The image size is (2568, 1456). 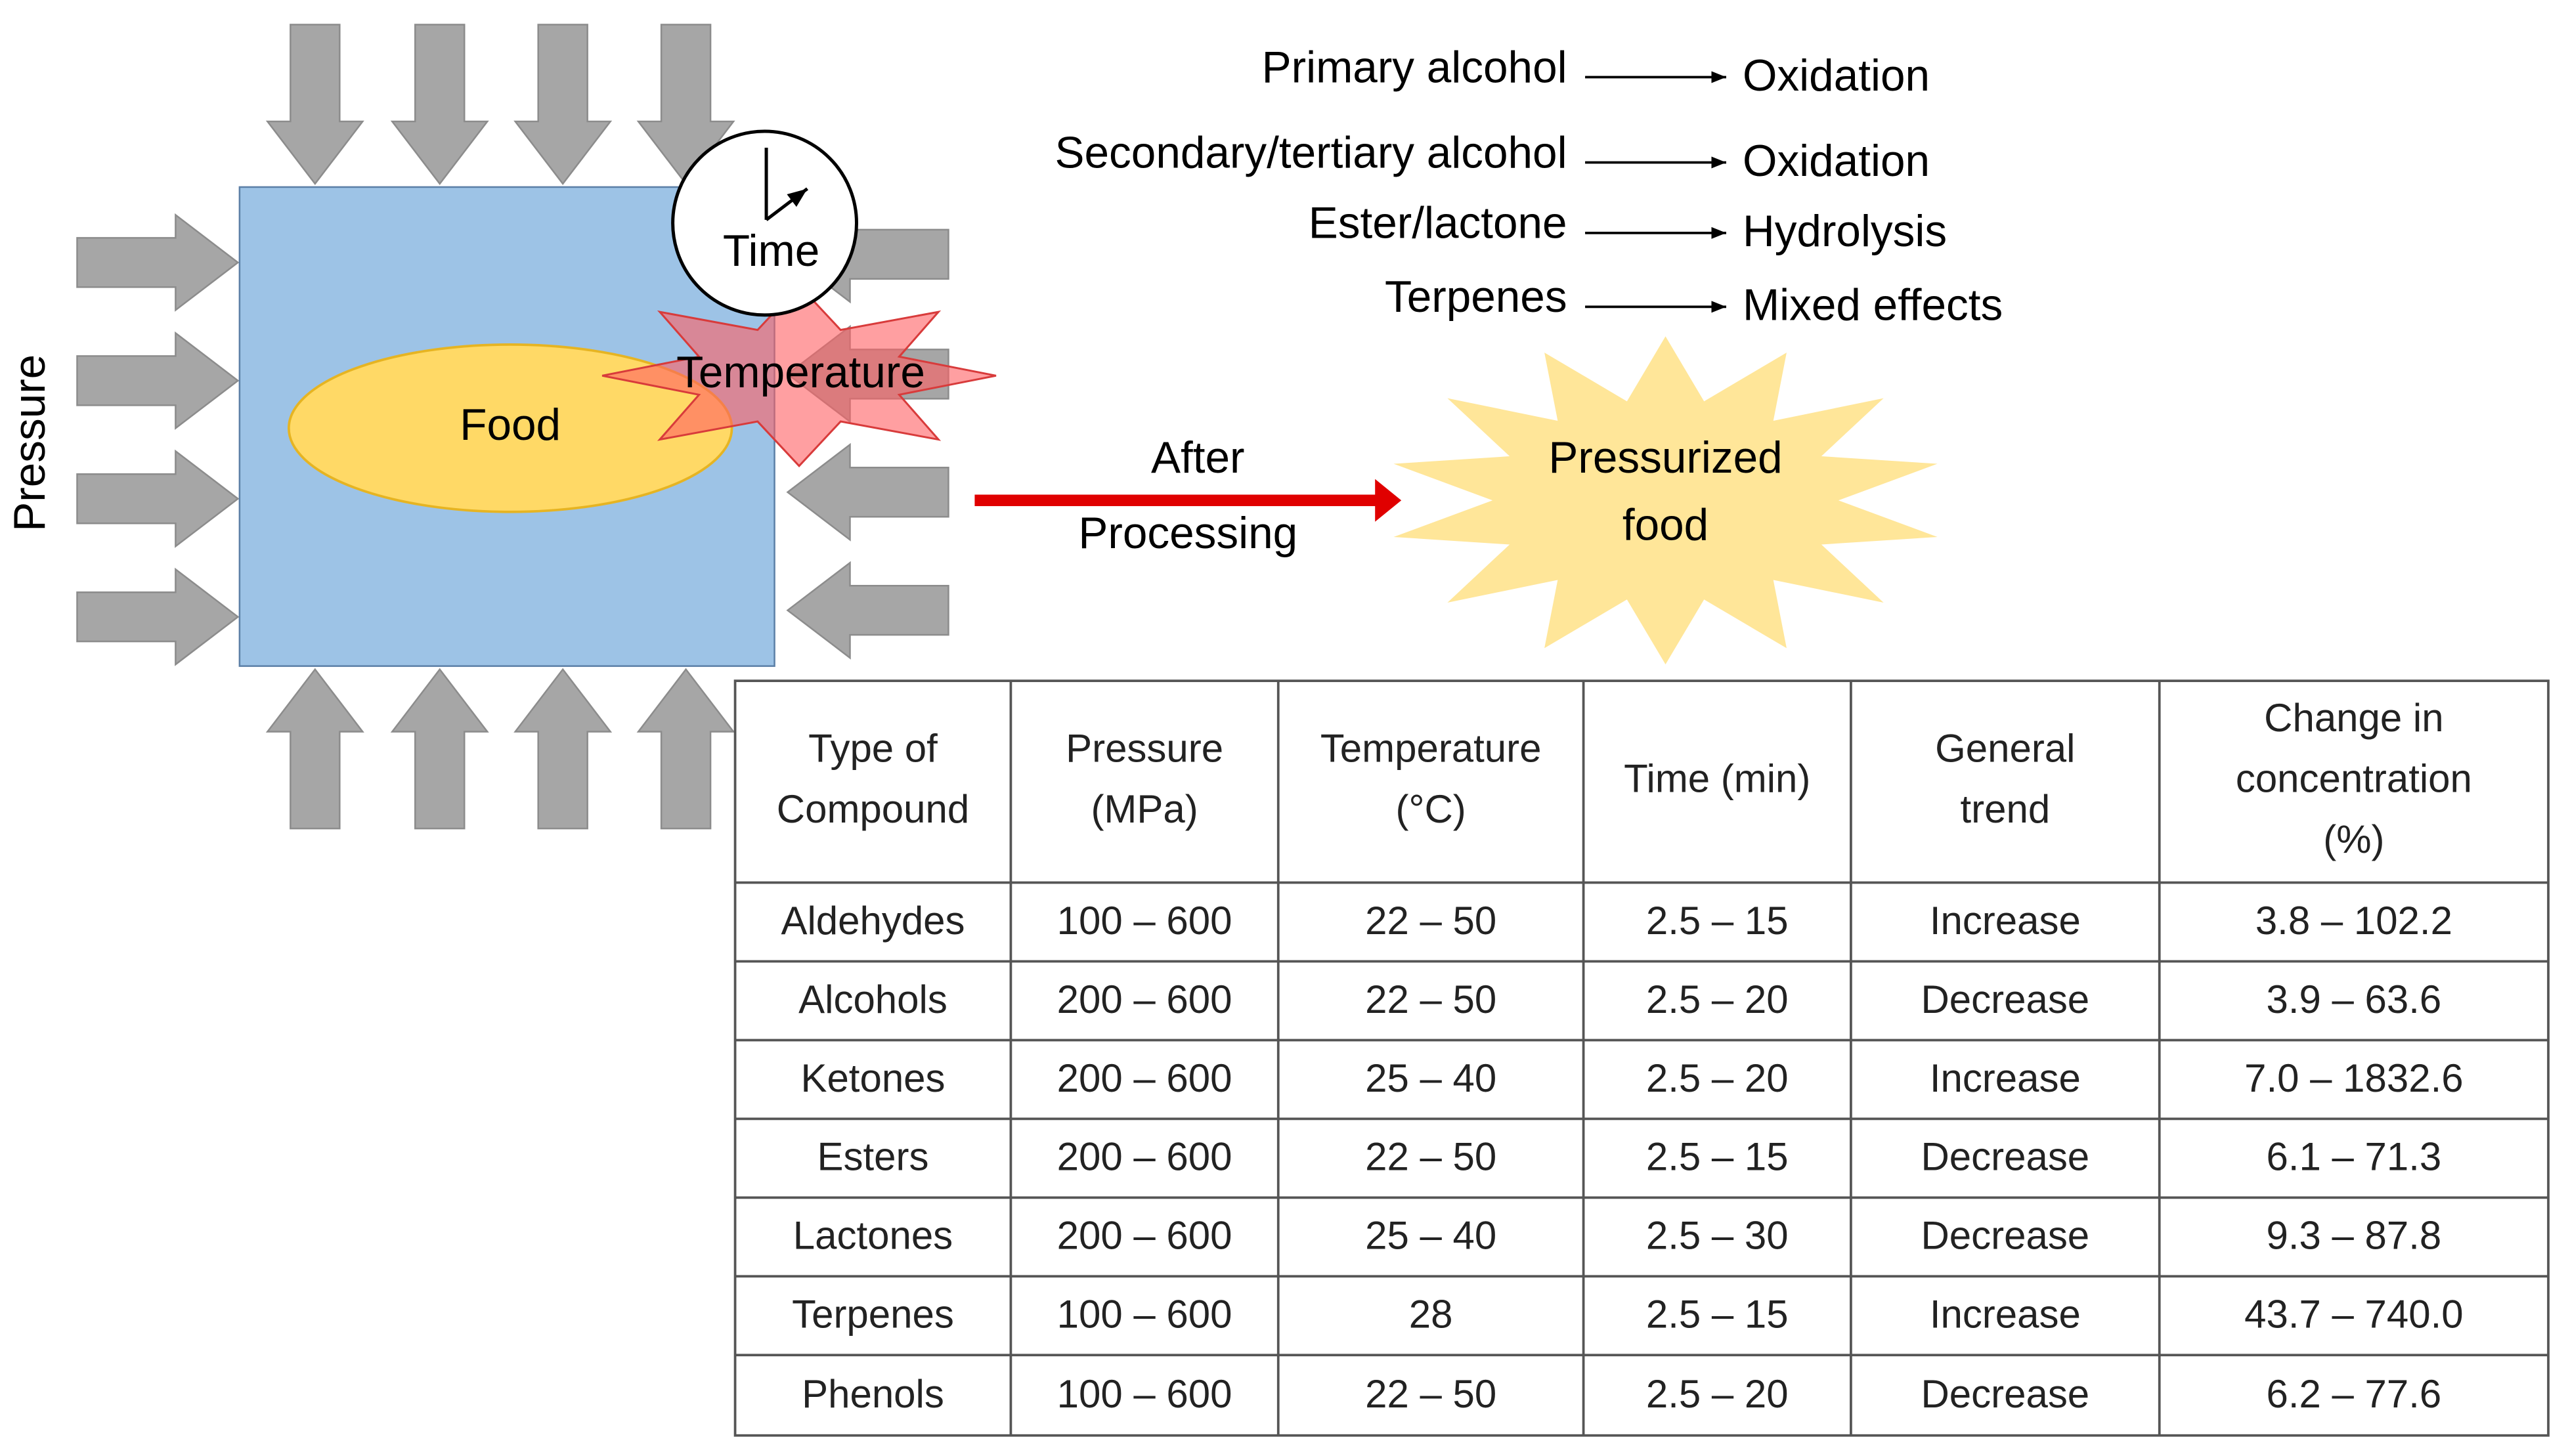 What do you see at coordinates (1197, 457) in the screenshot?
I see `after-label: After` at bounding box center [1197, 457].